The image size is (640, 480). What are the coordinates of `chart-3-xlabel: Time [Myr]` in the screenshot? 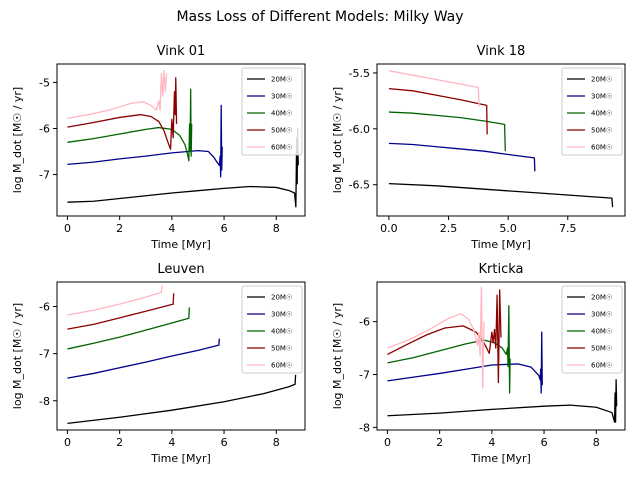 It's located at (500, 458).